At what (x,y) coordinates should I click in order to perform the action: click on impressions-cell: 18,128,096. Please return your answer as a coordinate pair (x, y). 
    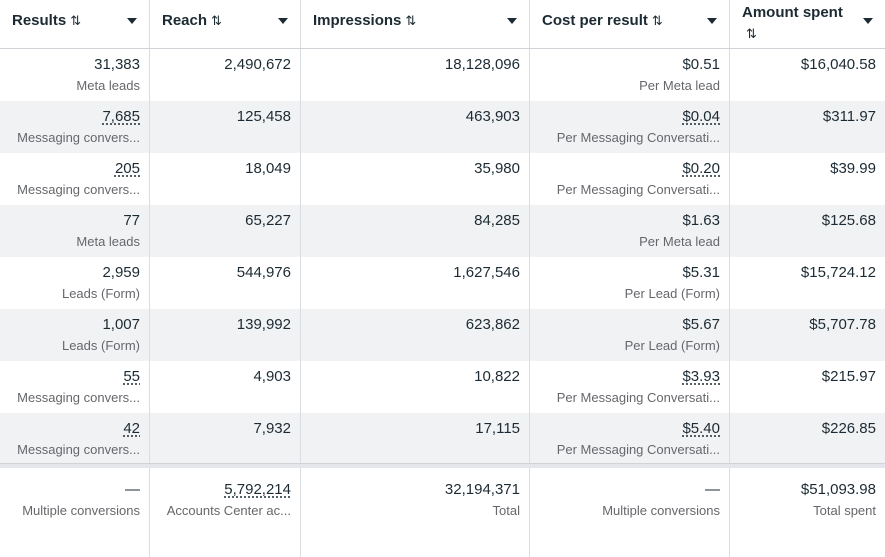
    Looking at the image, I should click on (415, 75).